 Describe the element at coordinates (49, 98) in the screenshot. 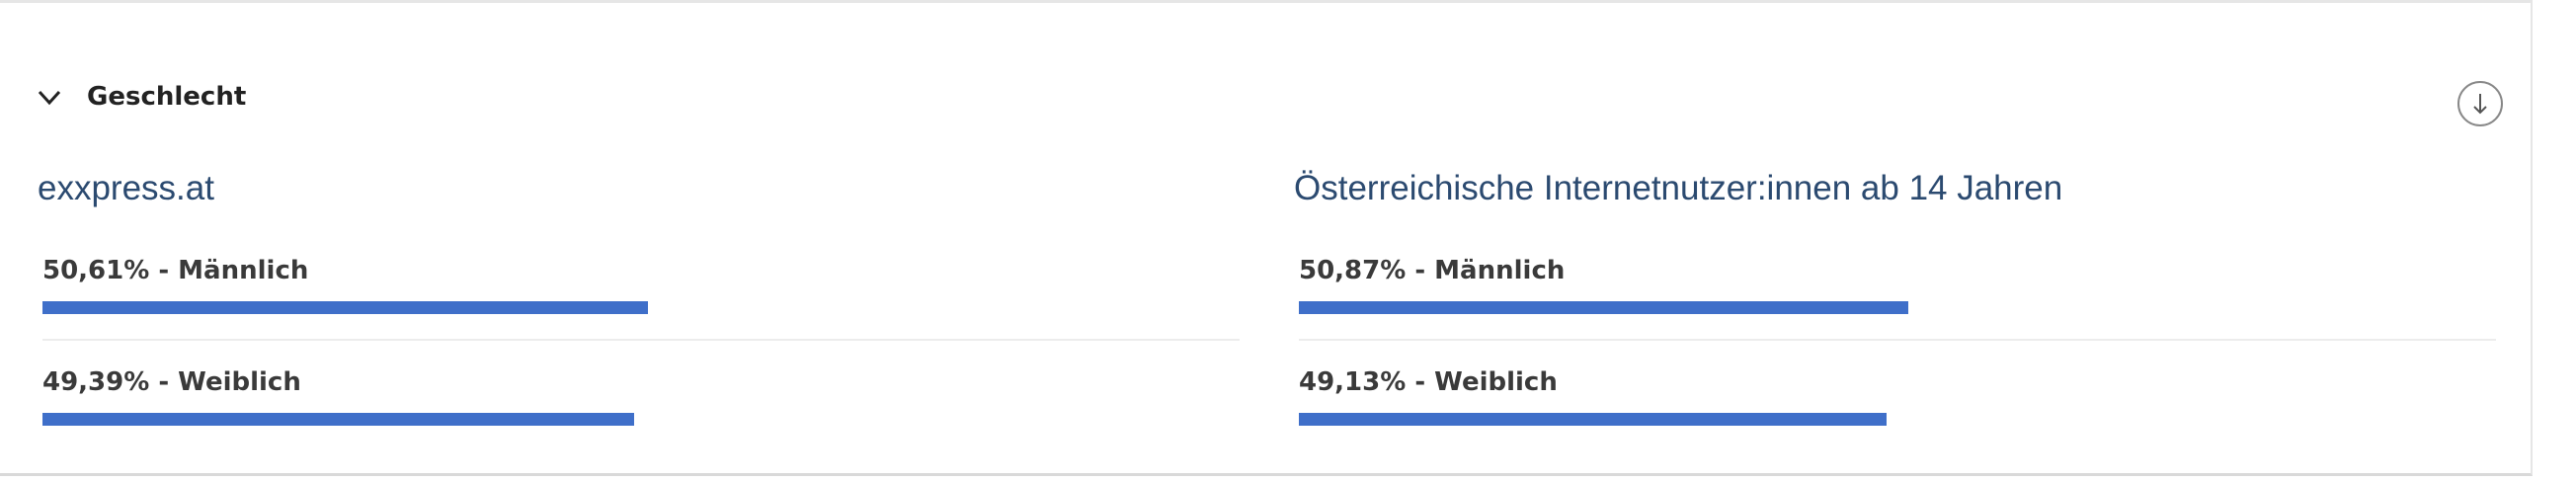

I see `collapse-chevron` at that location.